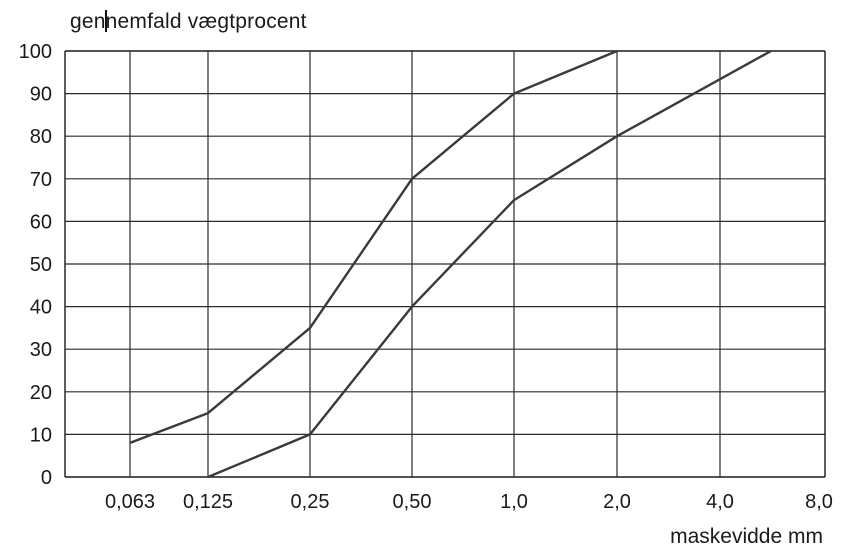 The height and width of the screenshot is (558, 843). Describe the element at coordinates (41, 393) in the screenshot. I see `y-tick-label: 20` at that location.